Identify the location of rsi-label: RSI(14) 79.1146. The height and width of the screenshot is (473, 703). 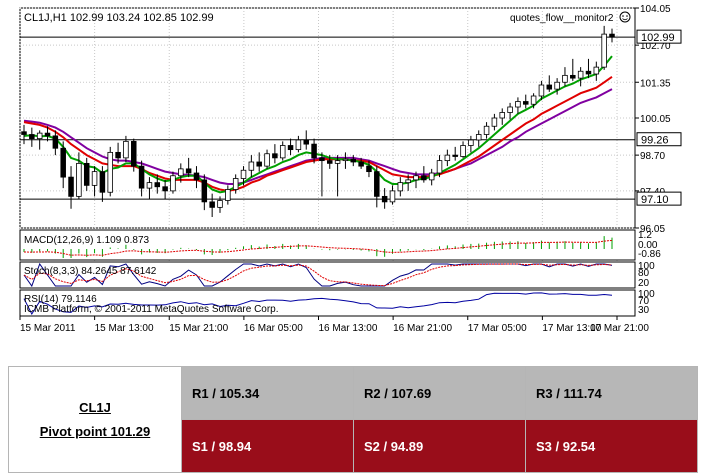
(60, 299).